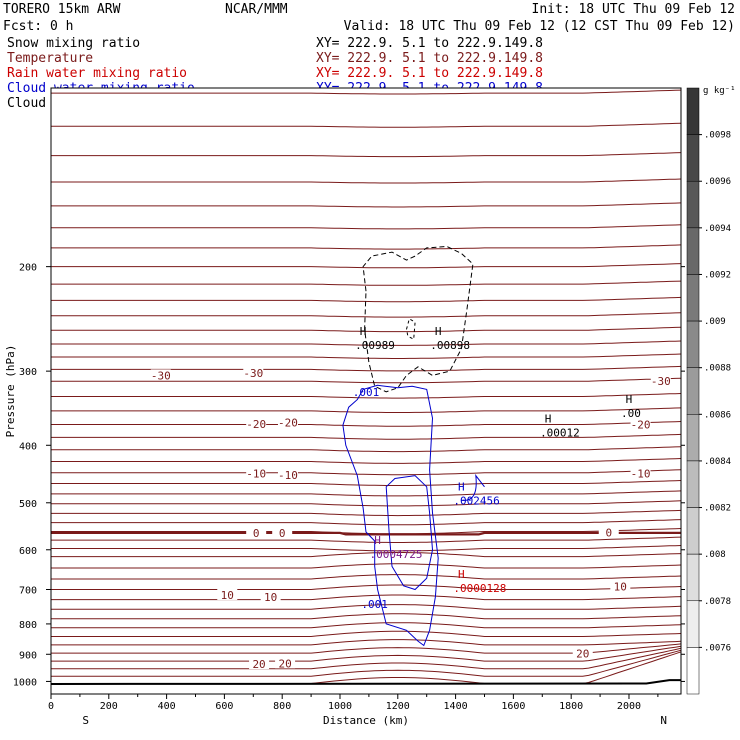 This screenshot has width=740, height=740. Describe the element at coordinates (227, 595) in the screenshot. I see `isotherm-label: 10` at that location.